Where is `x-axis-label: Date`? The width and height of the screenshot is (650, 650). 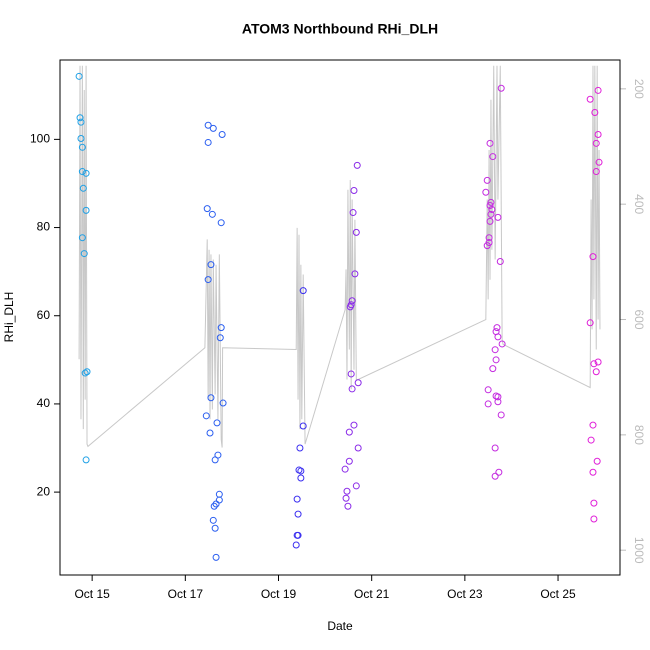
x-axis-label: Date is located at coordinates (340, 626).